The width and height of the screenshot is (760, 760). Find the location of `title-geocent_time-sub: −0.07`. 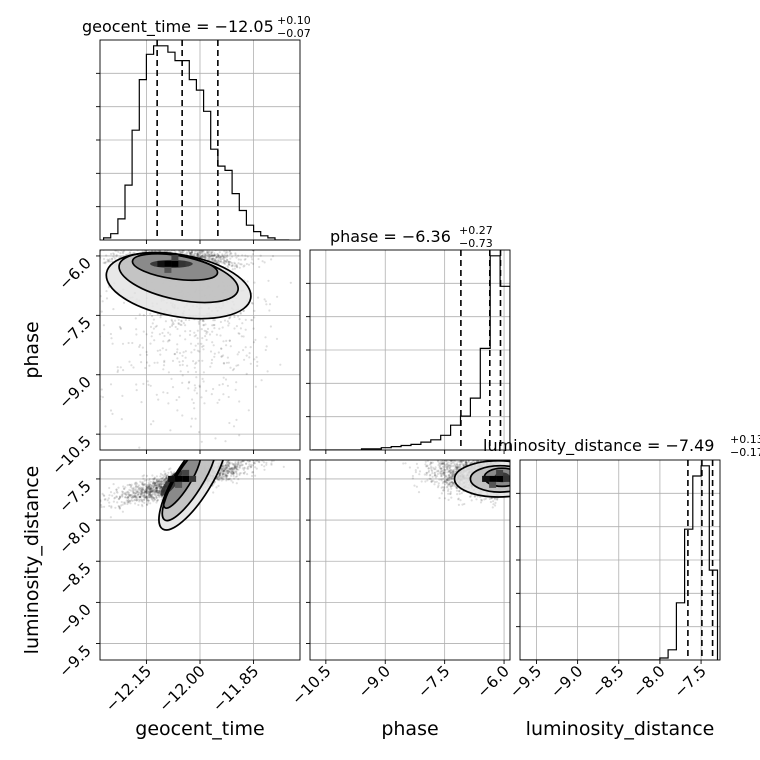

title-geocent_time-sub: −0.07 is located at coordinates (294, 33).